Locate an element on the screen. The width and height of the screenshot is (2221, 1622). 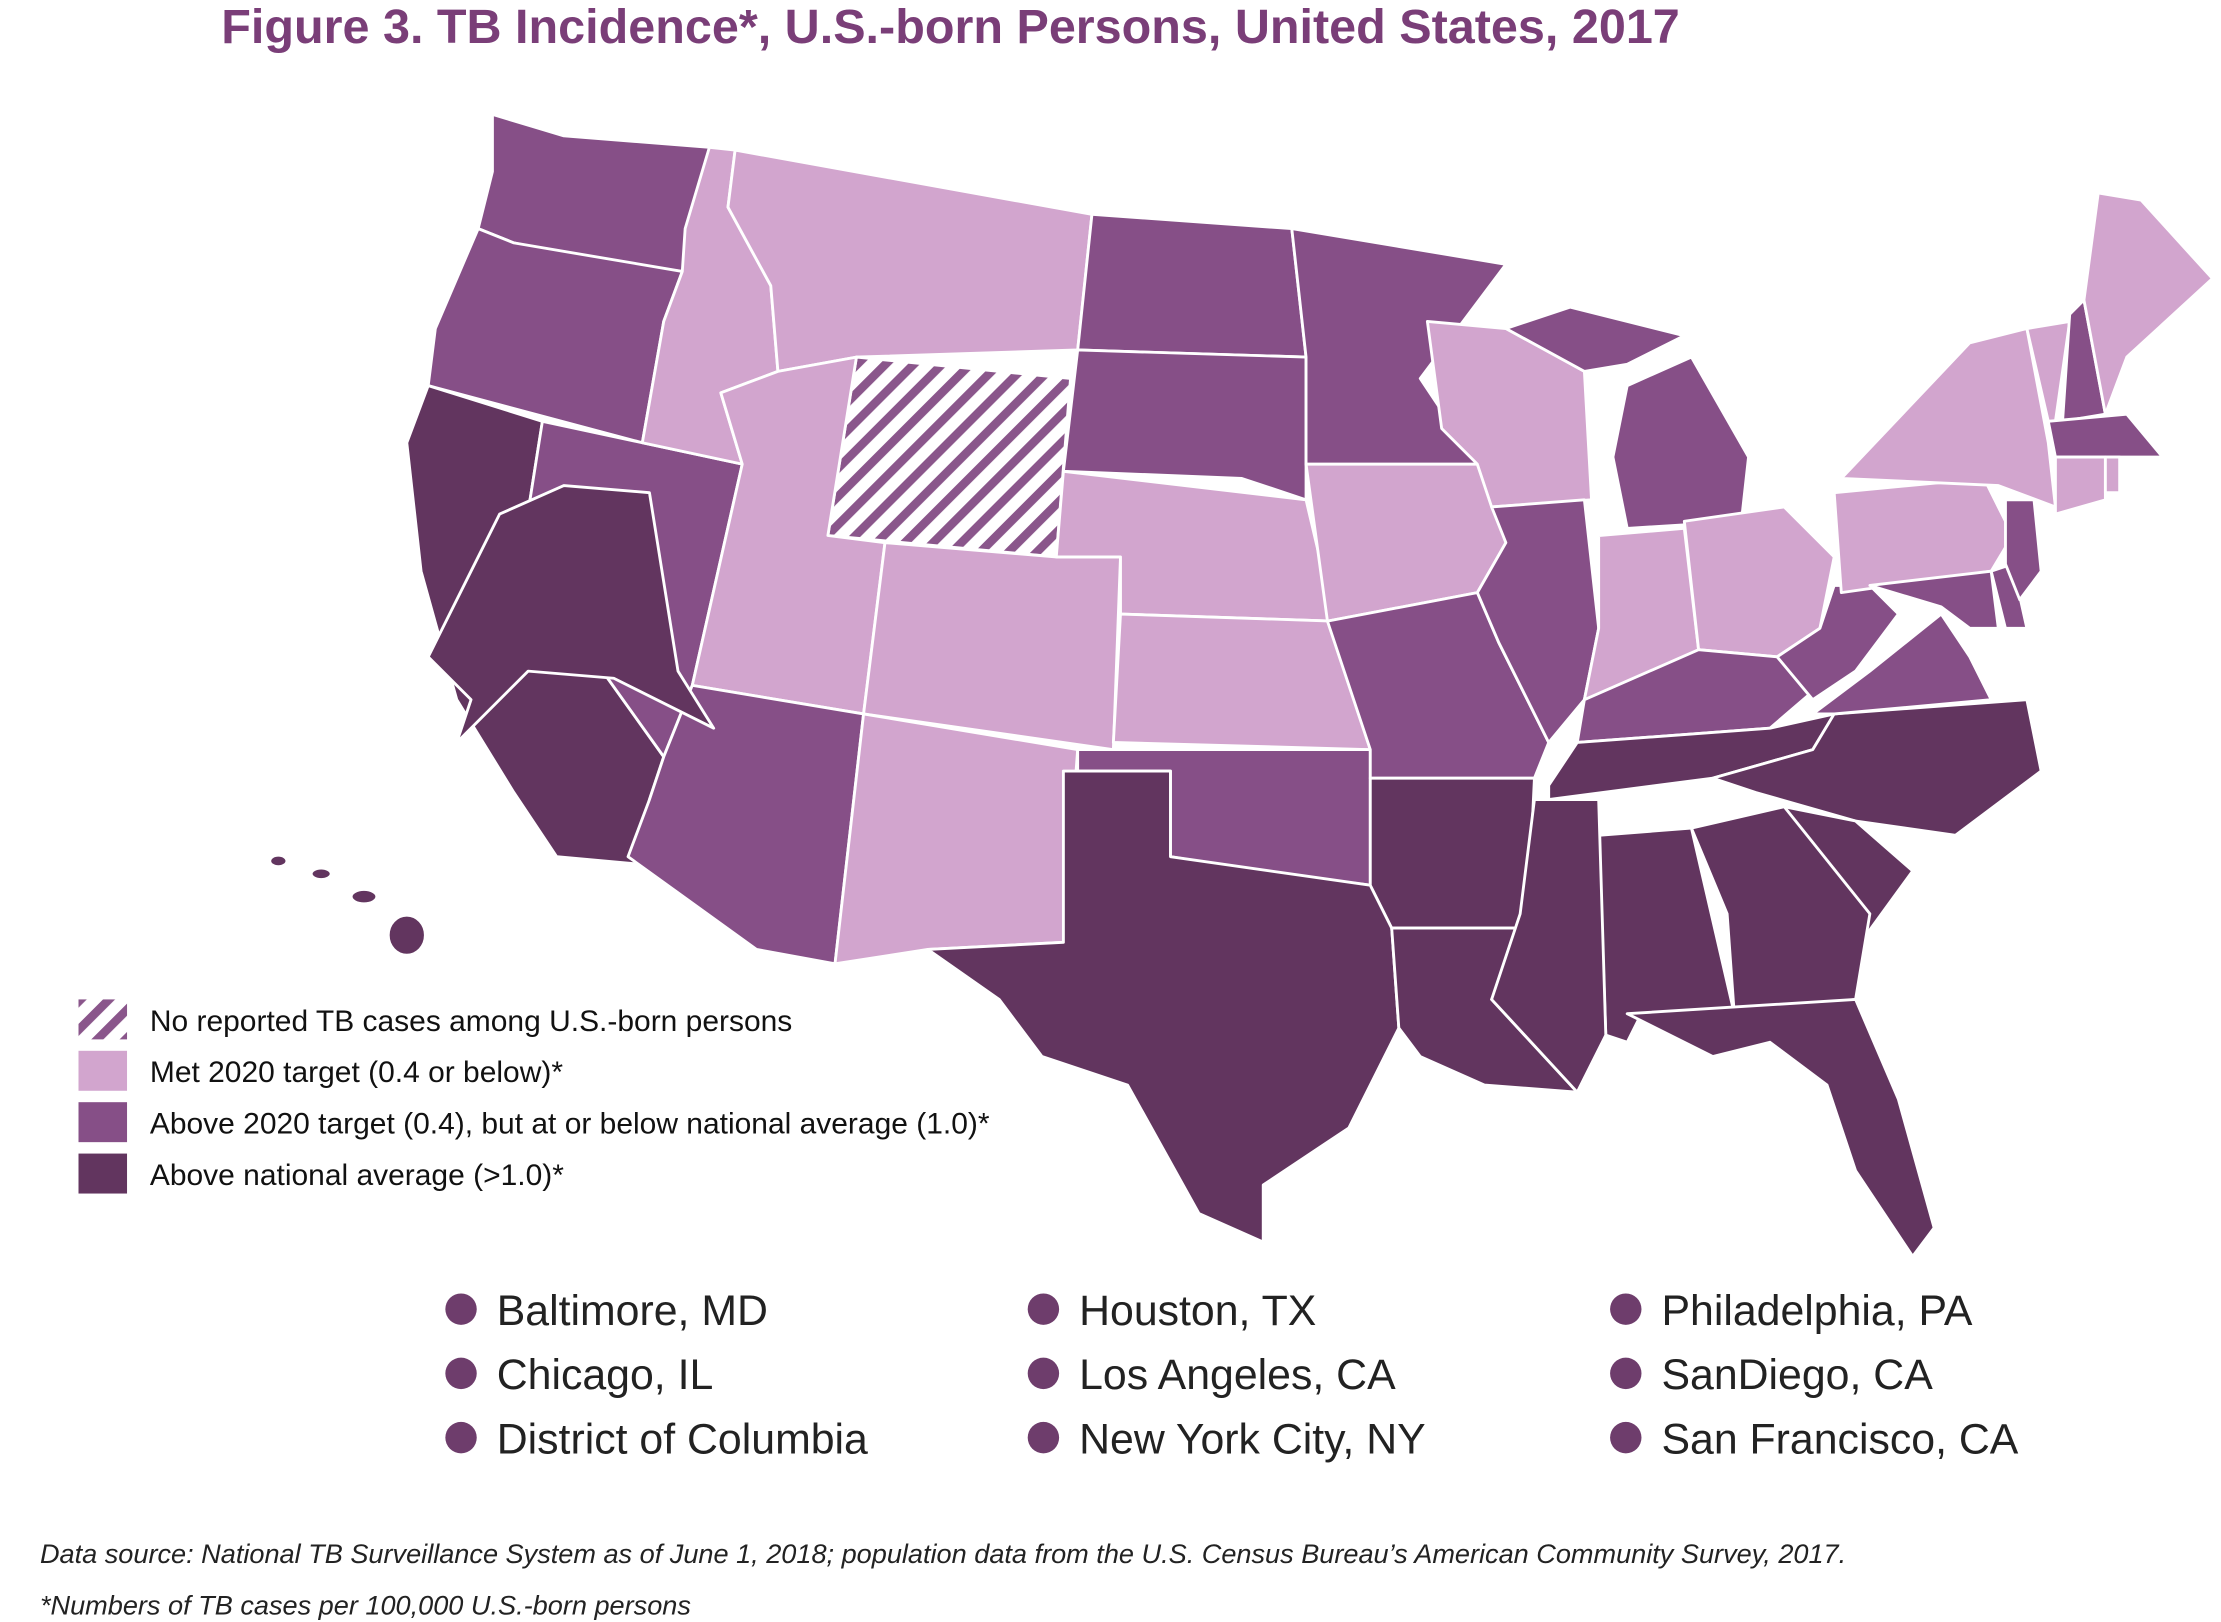
city-label: SanDiego, CA is located at coordinates (1797, 1375).